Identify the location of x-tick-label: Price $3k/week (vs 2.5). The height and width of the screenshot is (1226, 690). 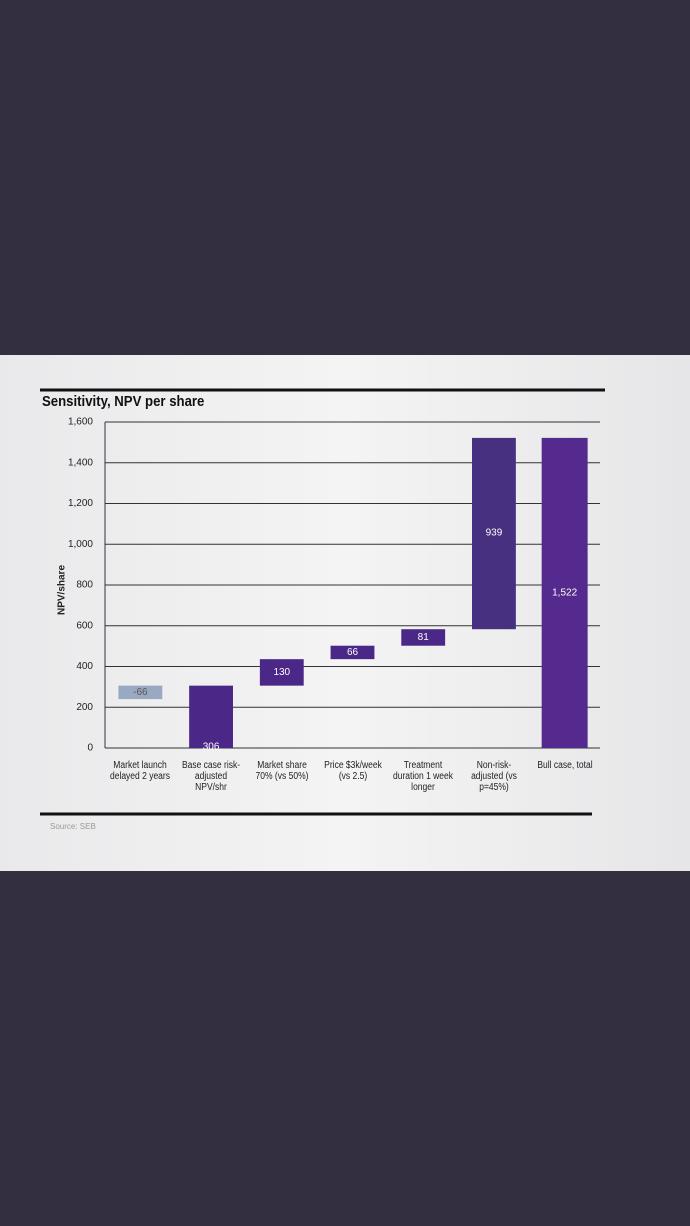
(352, 771).